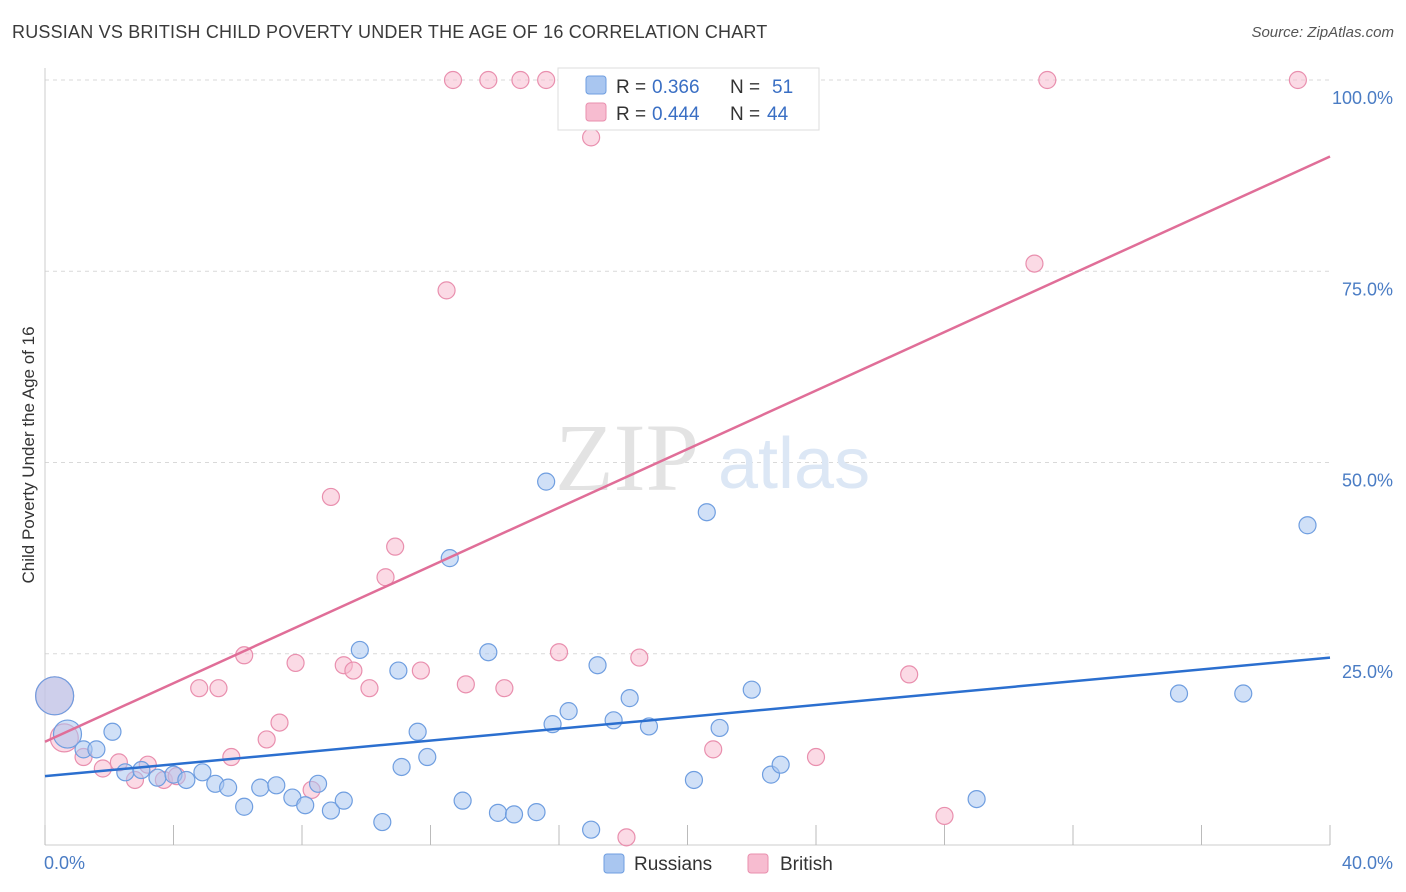  I want to click on legend-british-swatch, so click(596, 112).